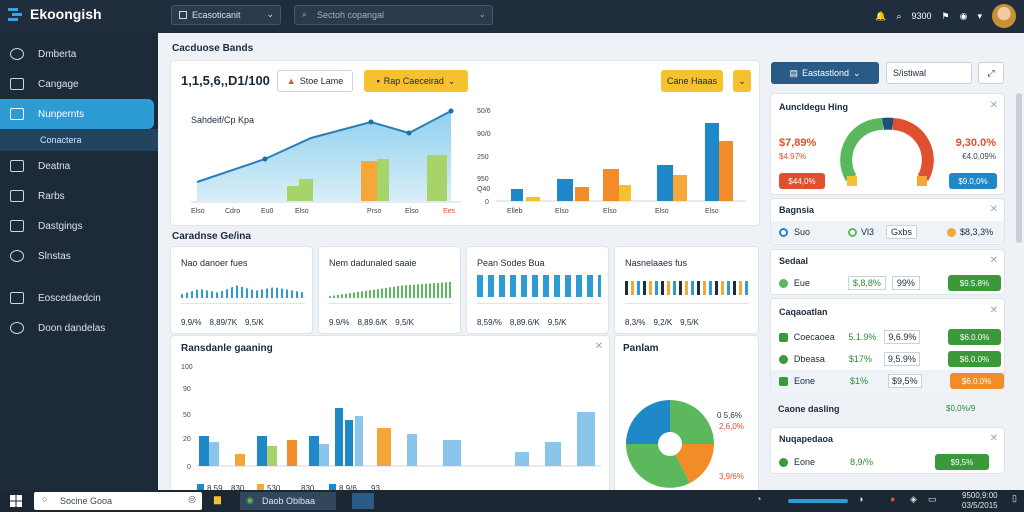 Image resolution: width=1024 pixels, height=512 pixels. What do you see at coordinates (742, 81) in the screenshot?
I see `more-button: ⌄` at bounding box center [742, 81].